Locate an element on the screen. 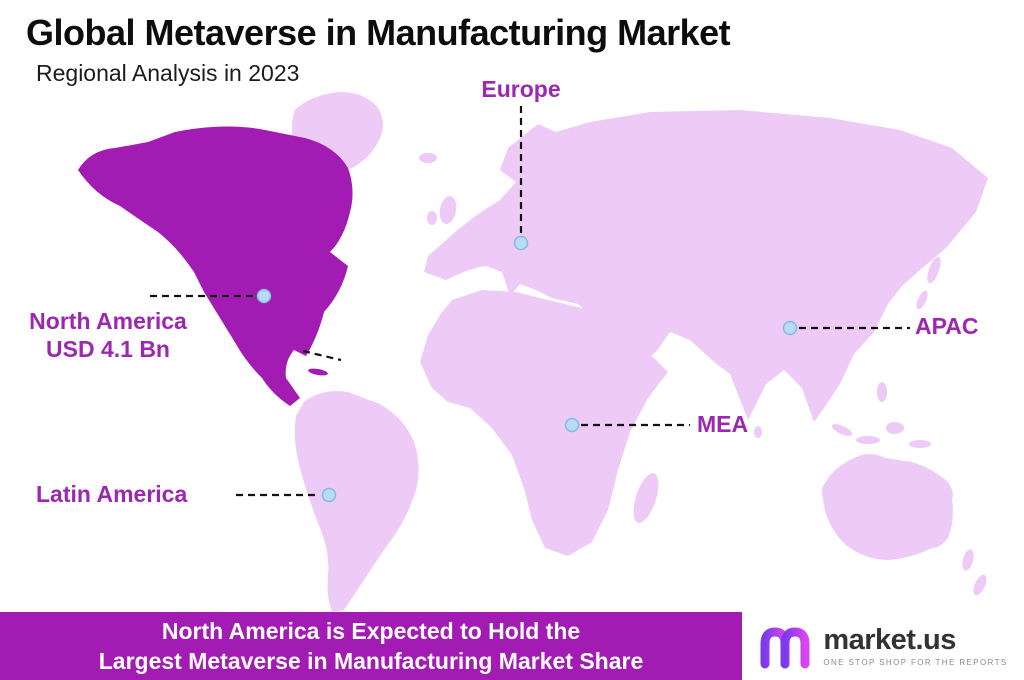 The height and width of the screenshot is (680, 1024). marker-north-america is located at coordinates (264, 296).